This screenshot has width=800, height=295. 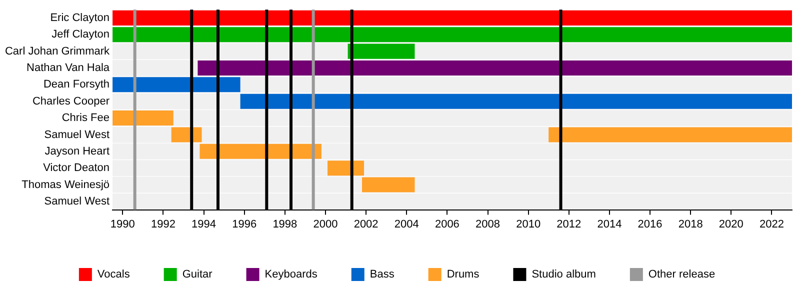 I want to click on x-tick-label: 2006, so click(x=447, y=224).